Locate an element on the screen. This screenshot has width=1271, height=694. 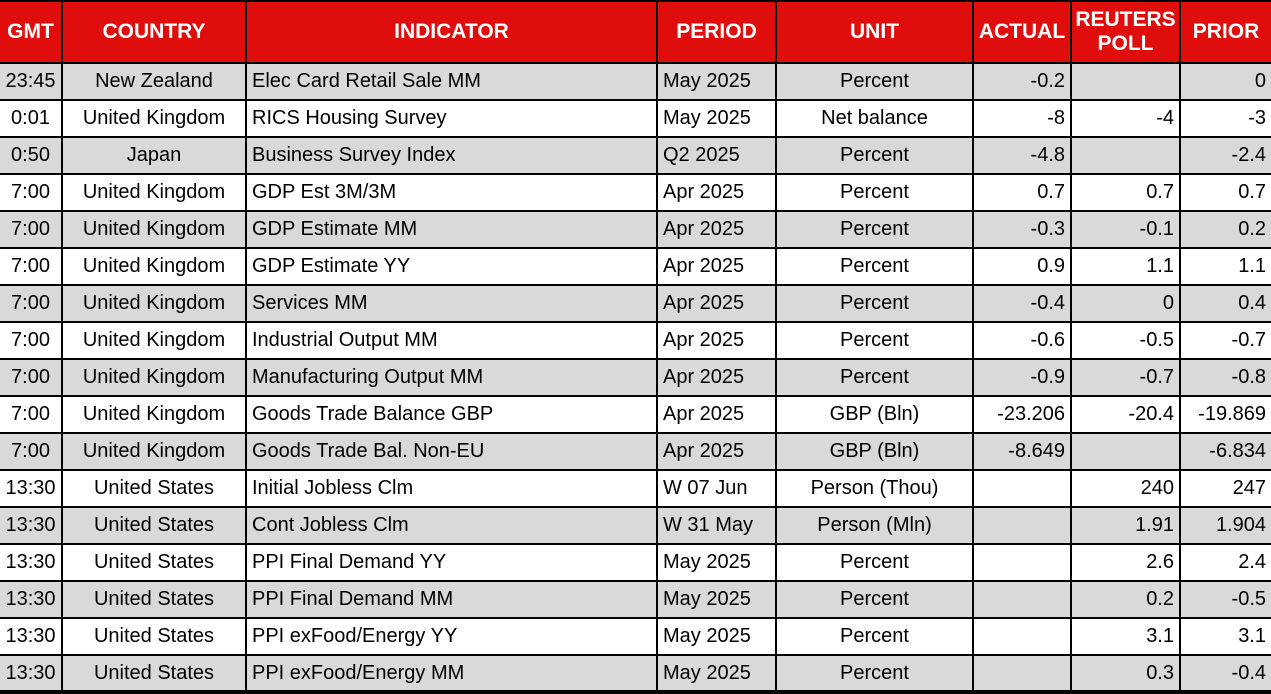
header-actual: ACTUAL is located at coordinates (1022, 32).